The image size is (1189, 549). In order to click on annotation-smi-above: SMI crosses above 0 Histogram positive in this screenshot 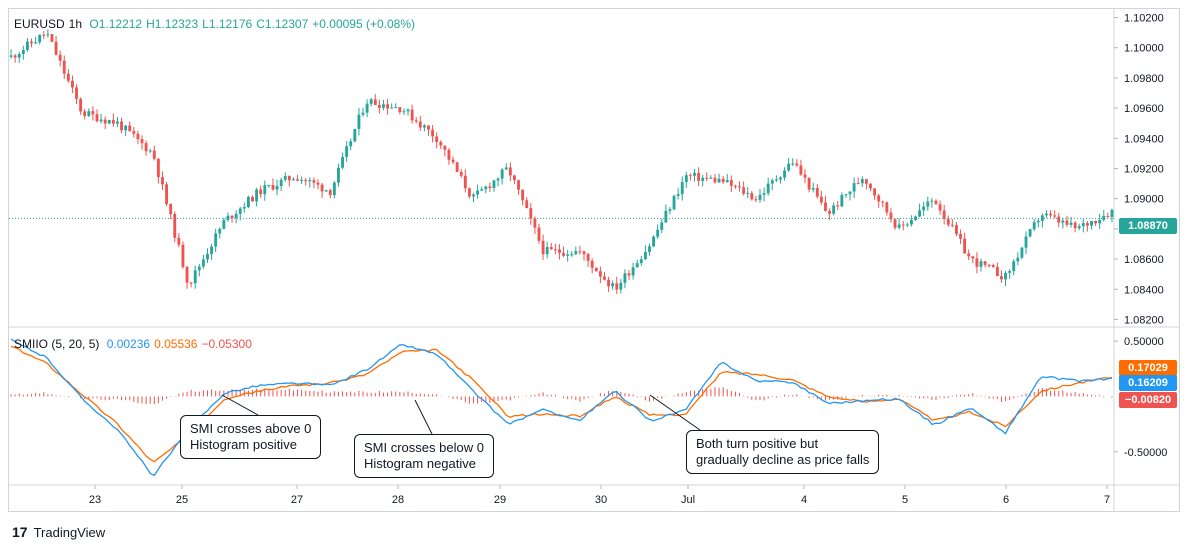, I will do `click(251, 437)`.